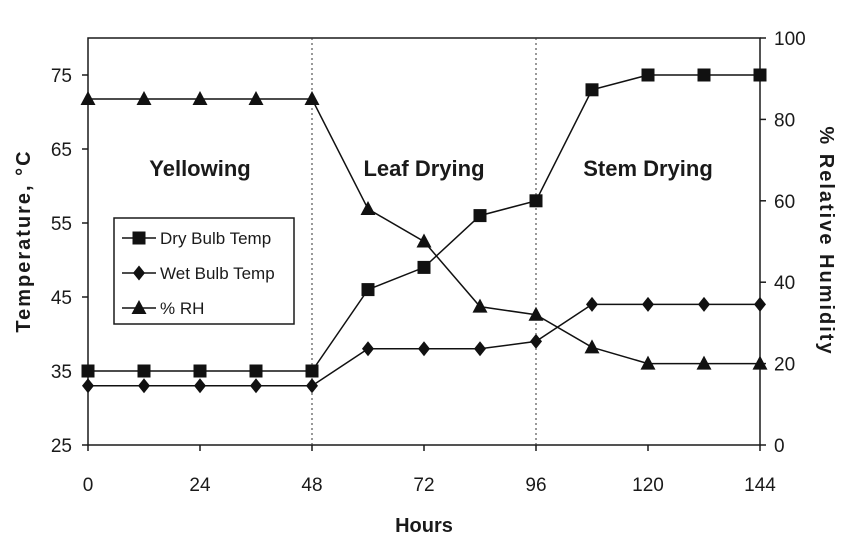 Image resolution: width=850 pixels, height=542 pixels. I want to click on y2-tick-label: 20, so click(784, 365).